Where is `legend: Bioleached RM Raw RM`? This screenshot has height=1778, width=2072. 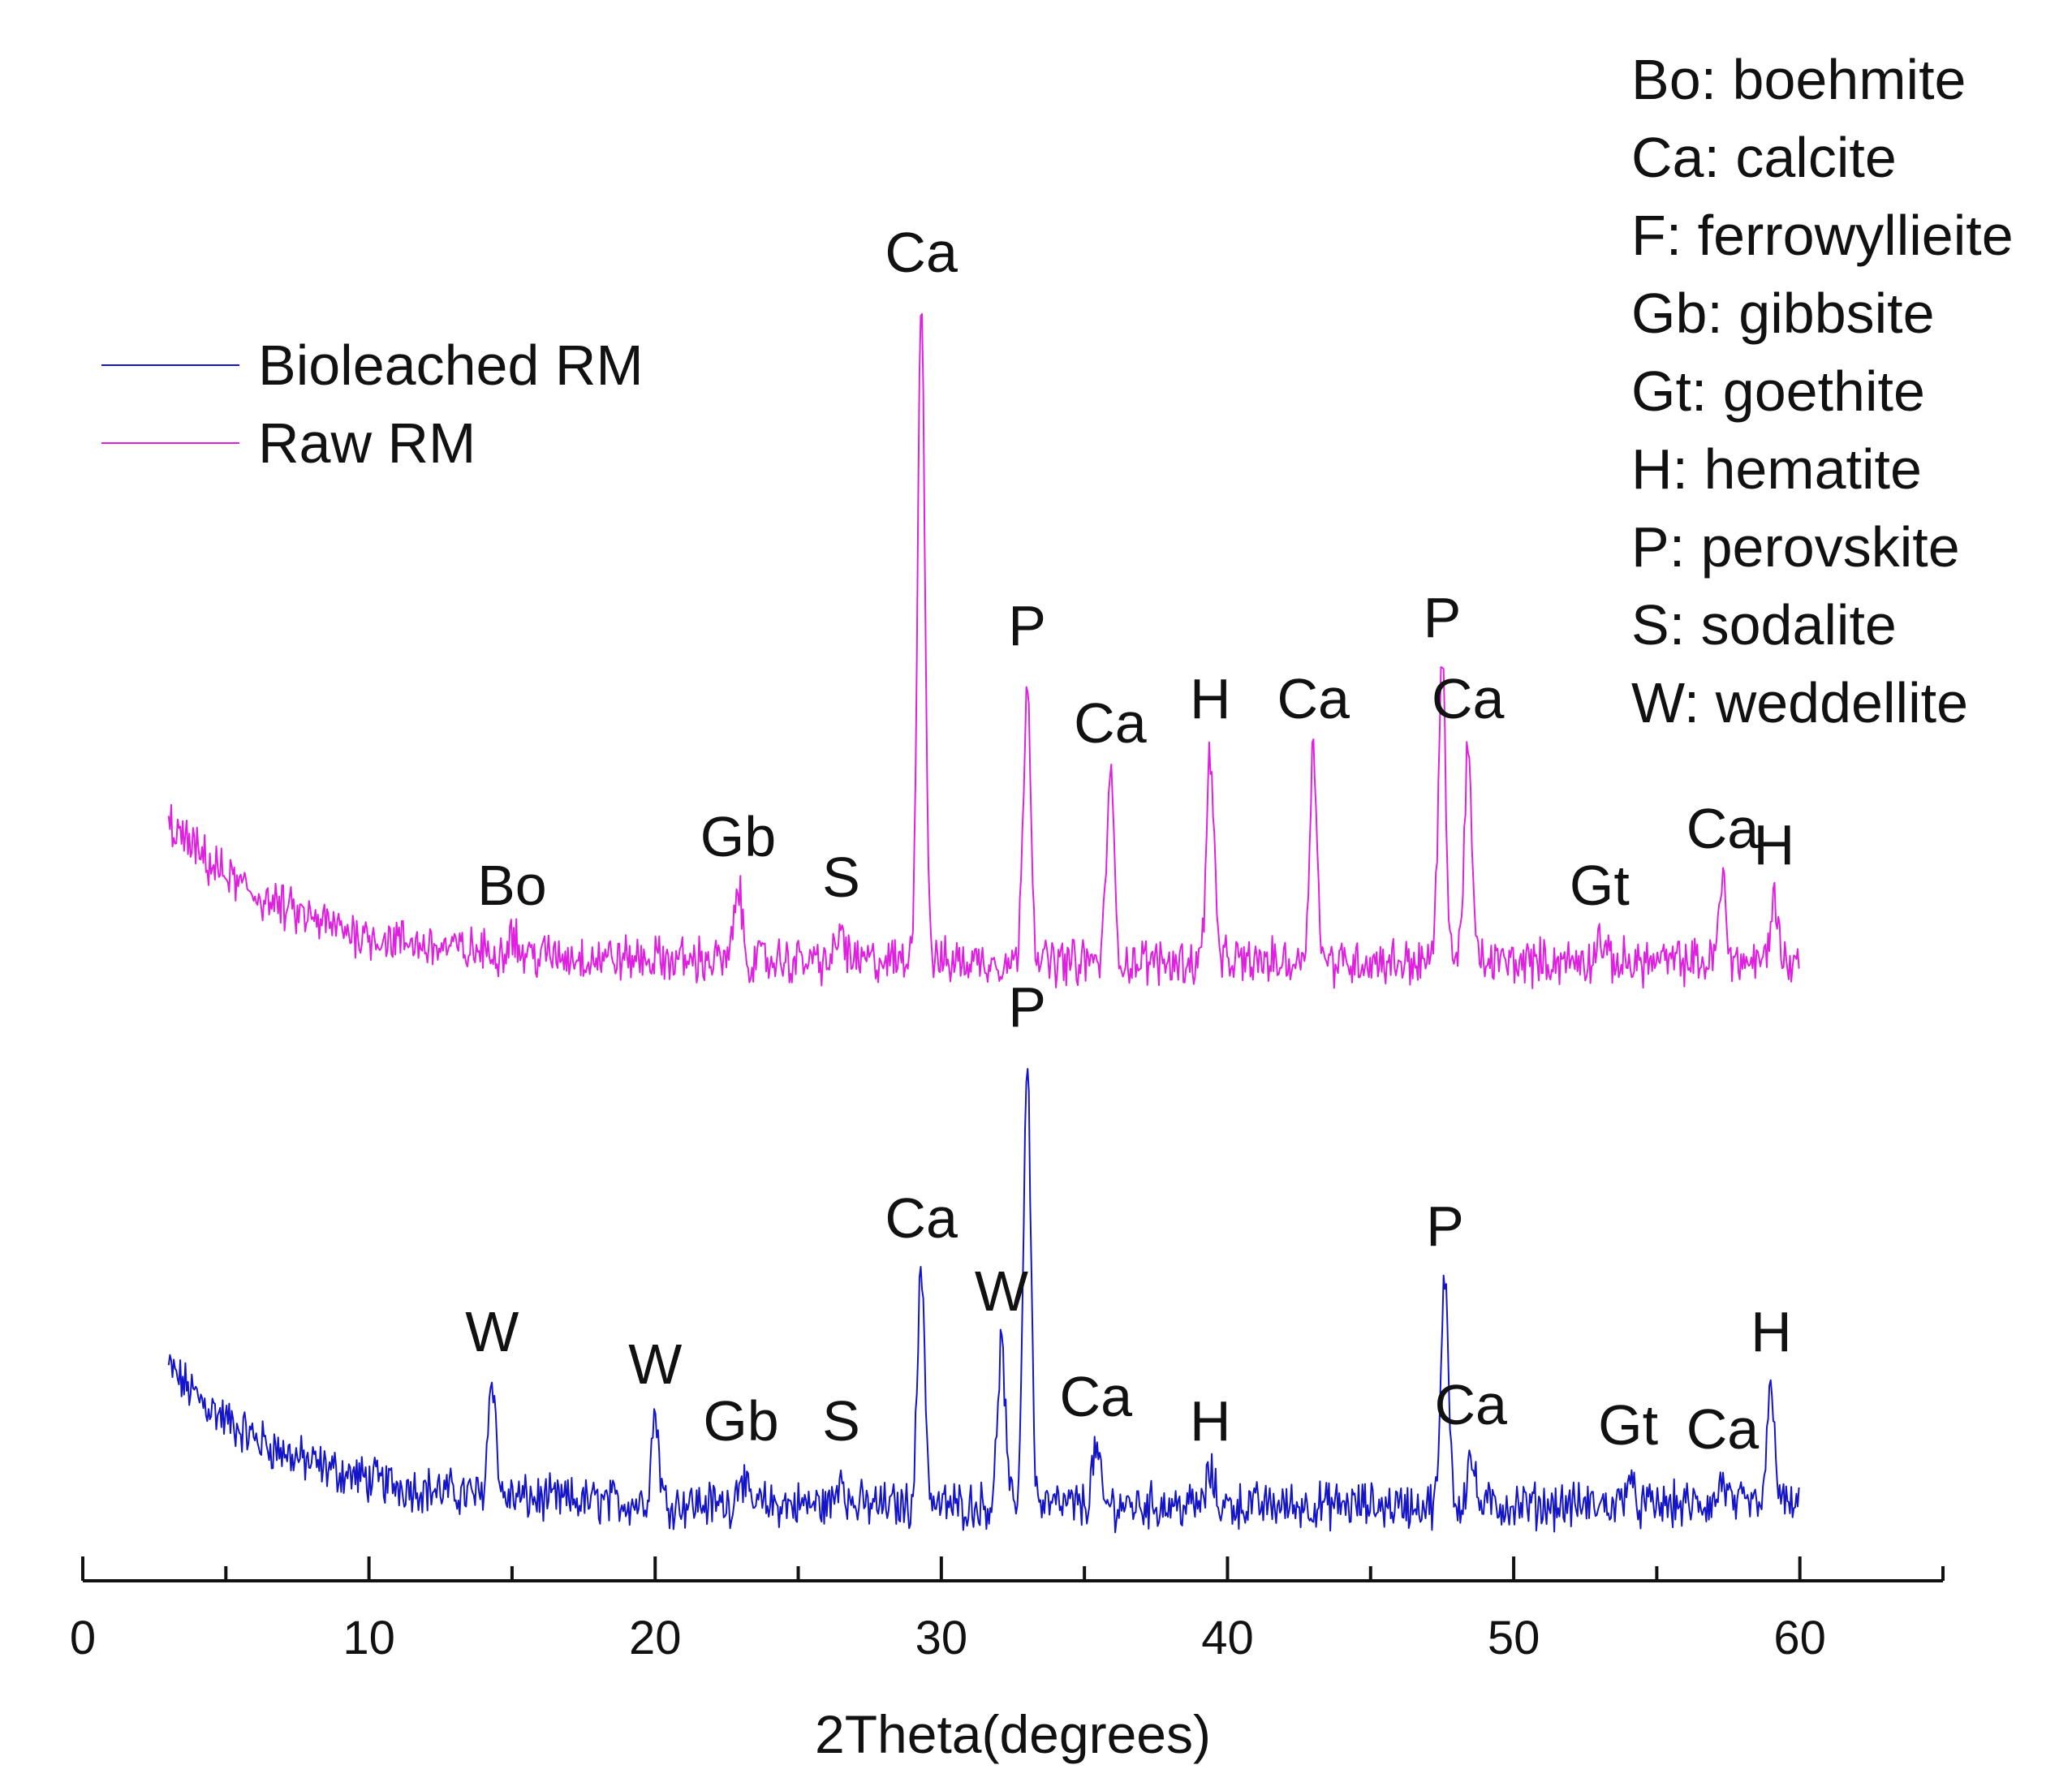 legend: Bioleached RM Raw RM is located at coordinates (373, 404).